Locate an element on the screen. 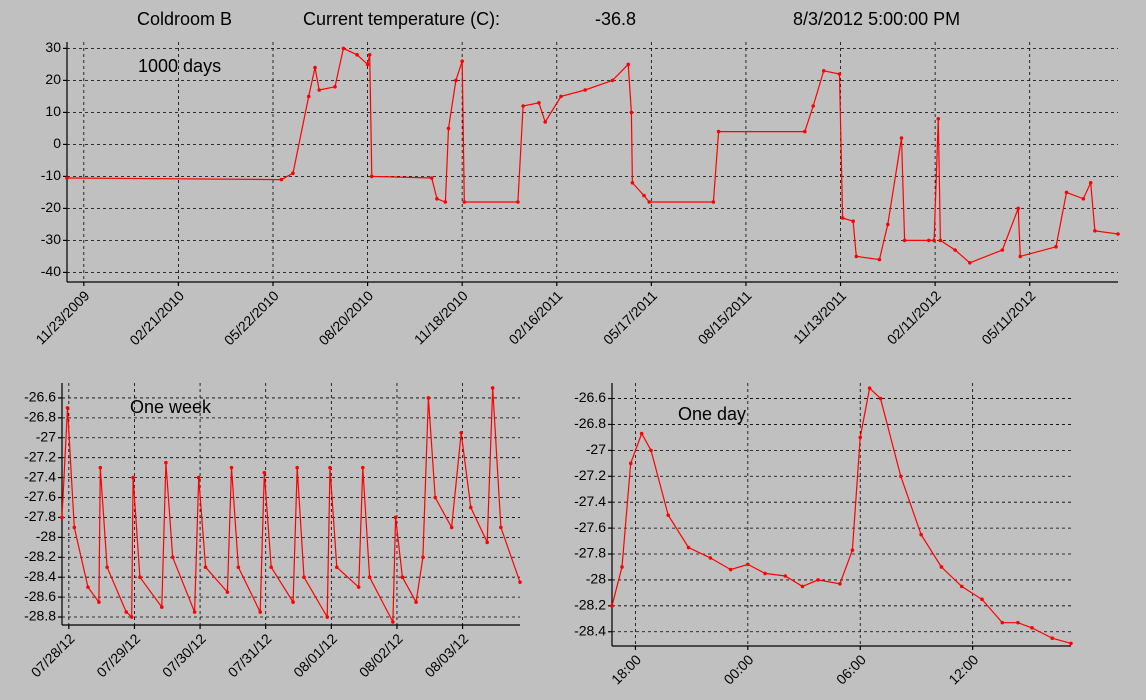  y-tick-label: -28.2 is located at coordinates (40, 556).